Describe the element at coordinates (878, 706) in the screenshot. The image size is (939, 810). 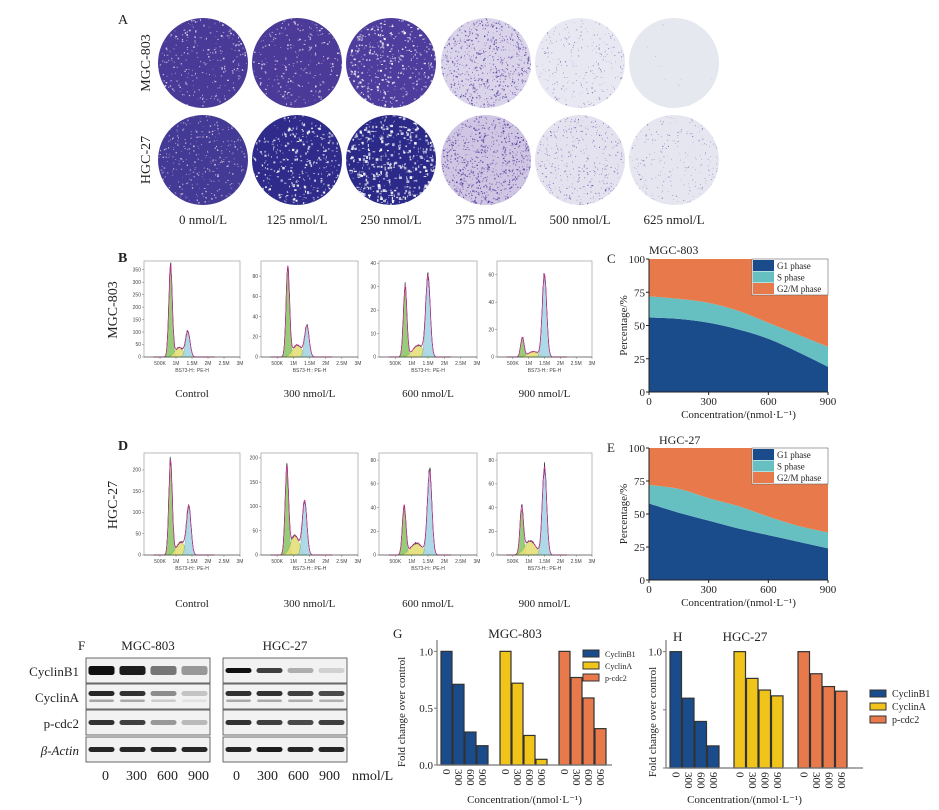
I see `legend-swatch` at that location.